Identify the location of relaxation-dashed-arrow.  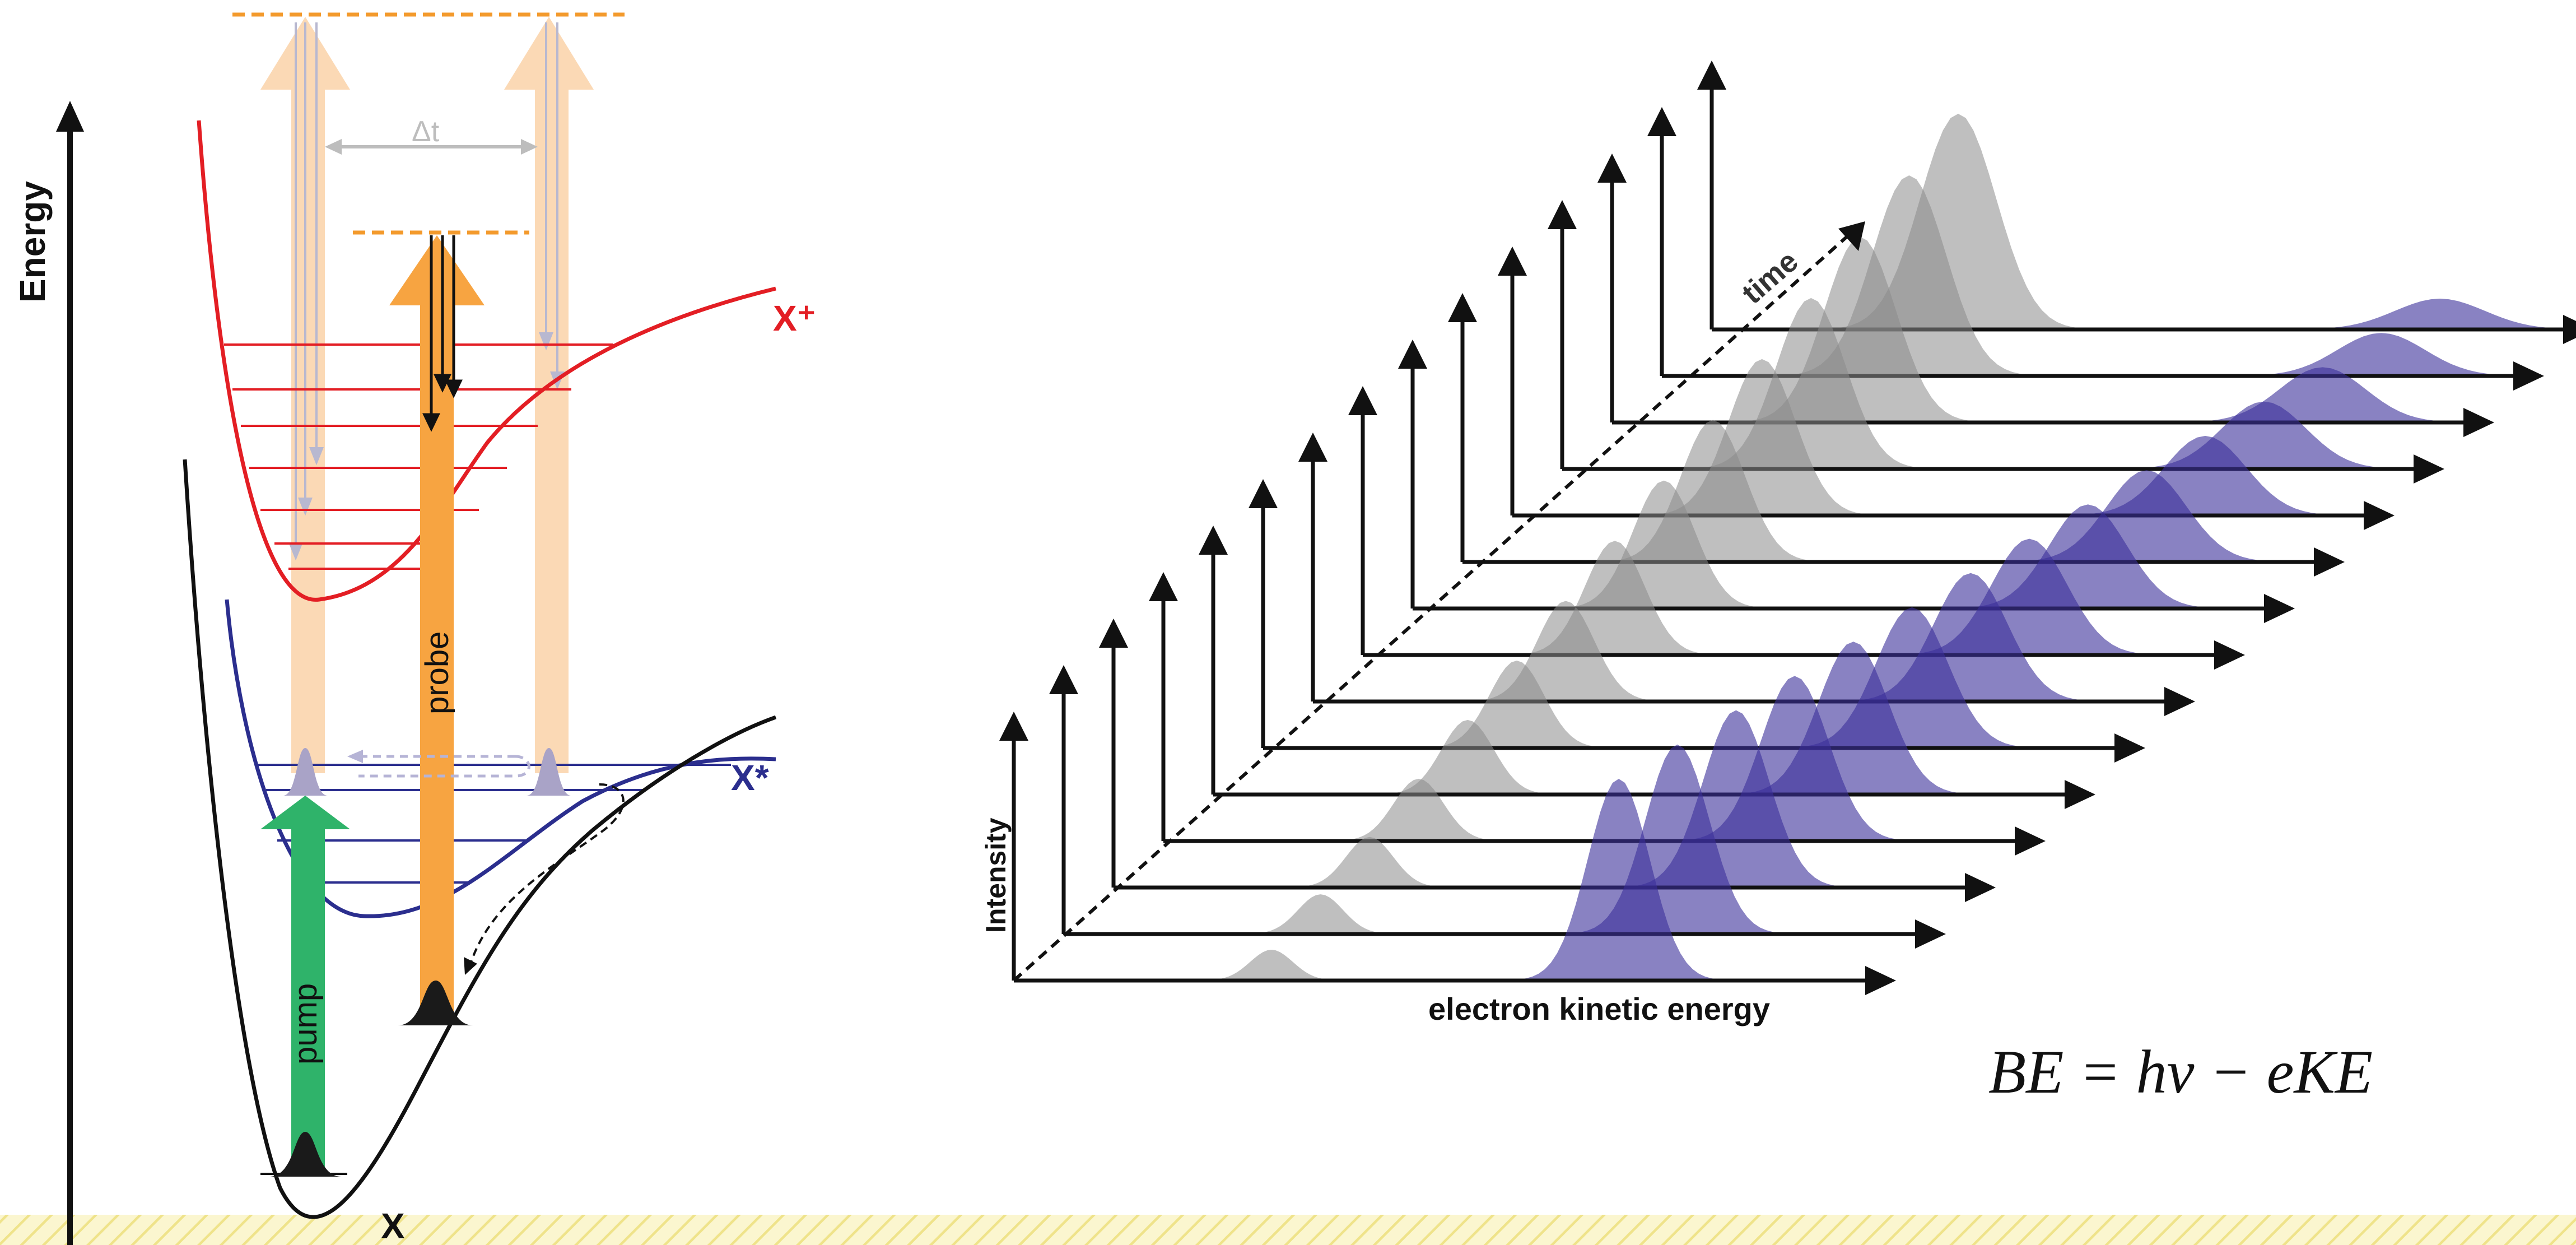
(547, 873).